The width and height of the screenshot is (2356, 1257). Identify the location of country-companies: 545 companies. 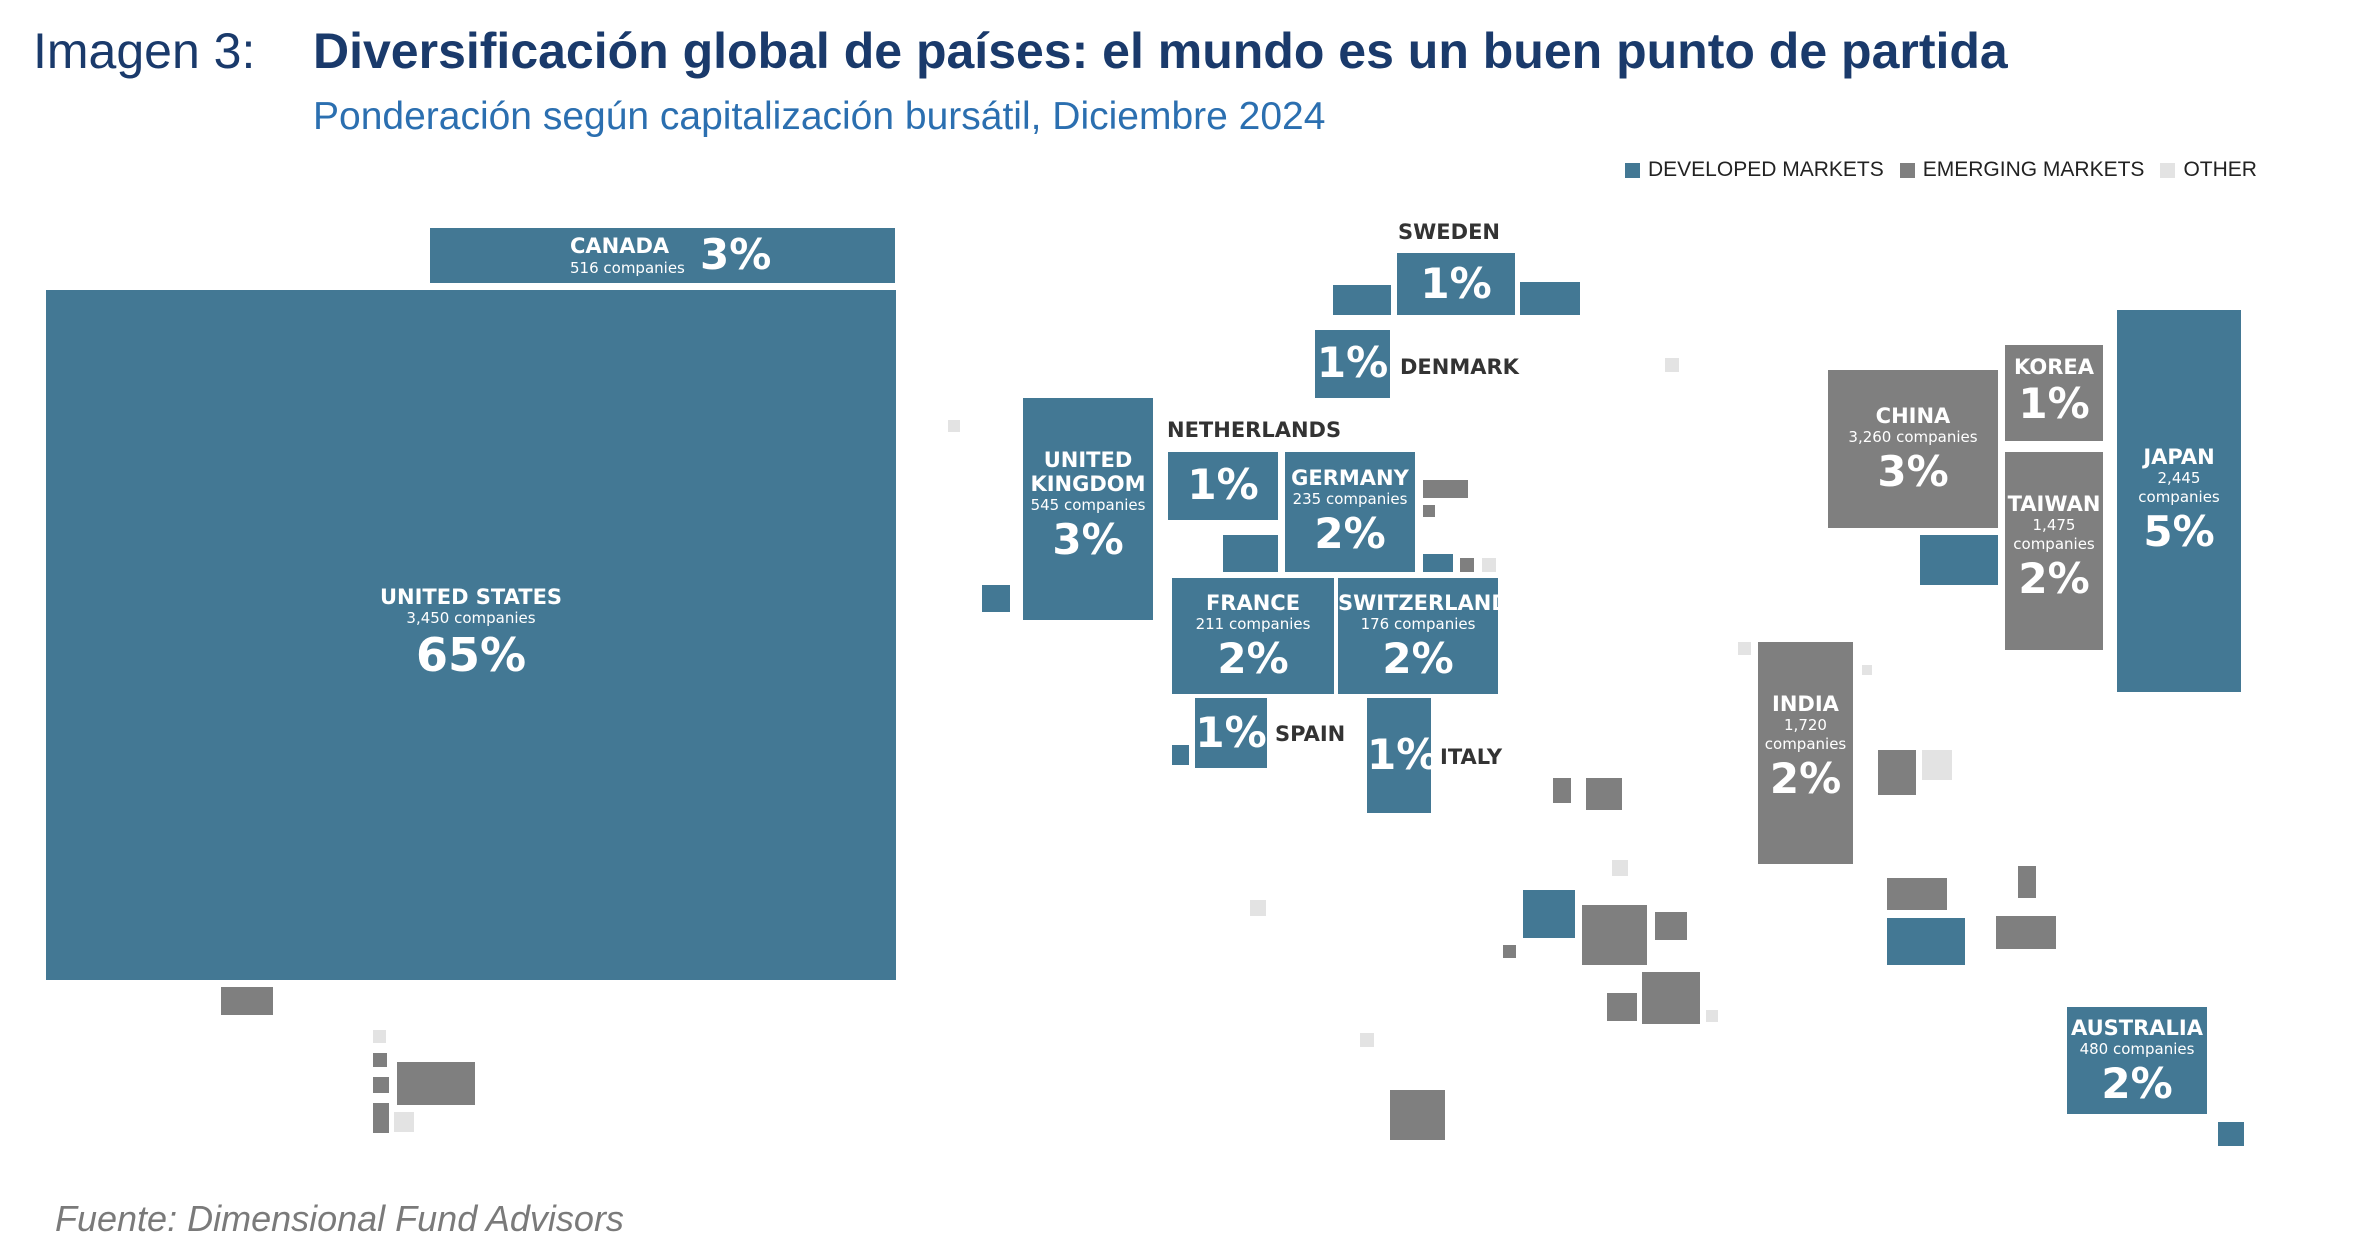
(1088, 505).